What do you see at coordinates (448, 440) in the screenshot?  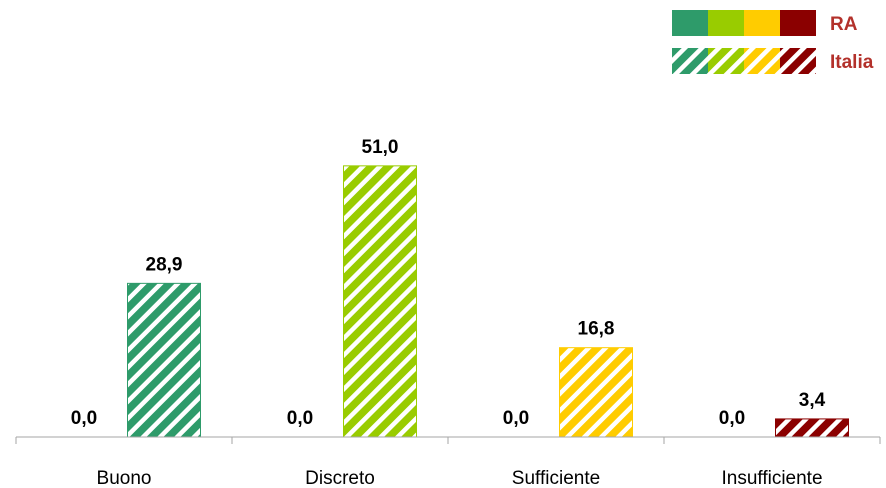 I see `x-axis-ticks` at bounding box center [448, 440].